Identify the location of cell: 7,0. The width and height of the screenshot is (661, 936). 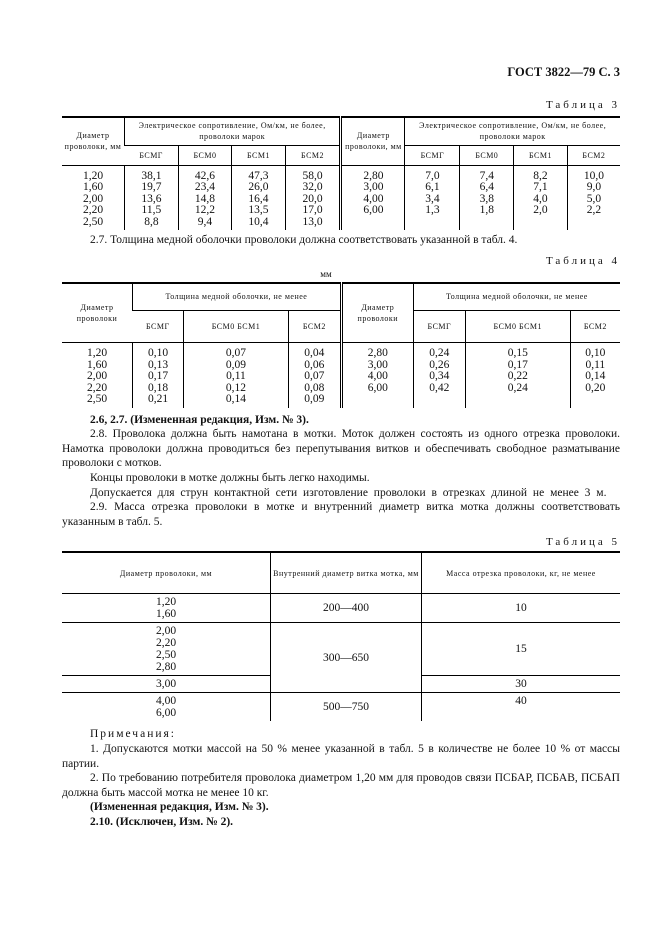
(432, 173).